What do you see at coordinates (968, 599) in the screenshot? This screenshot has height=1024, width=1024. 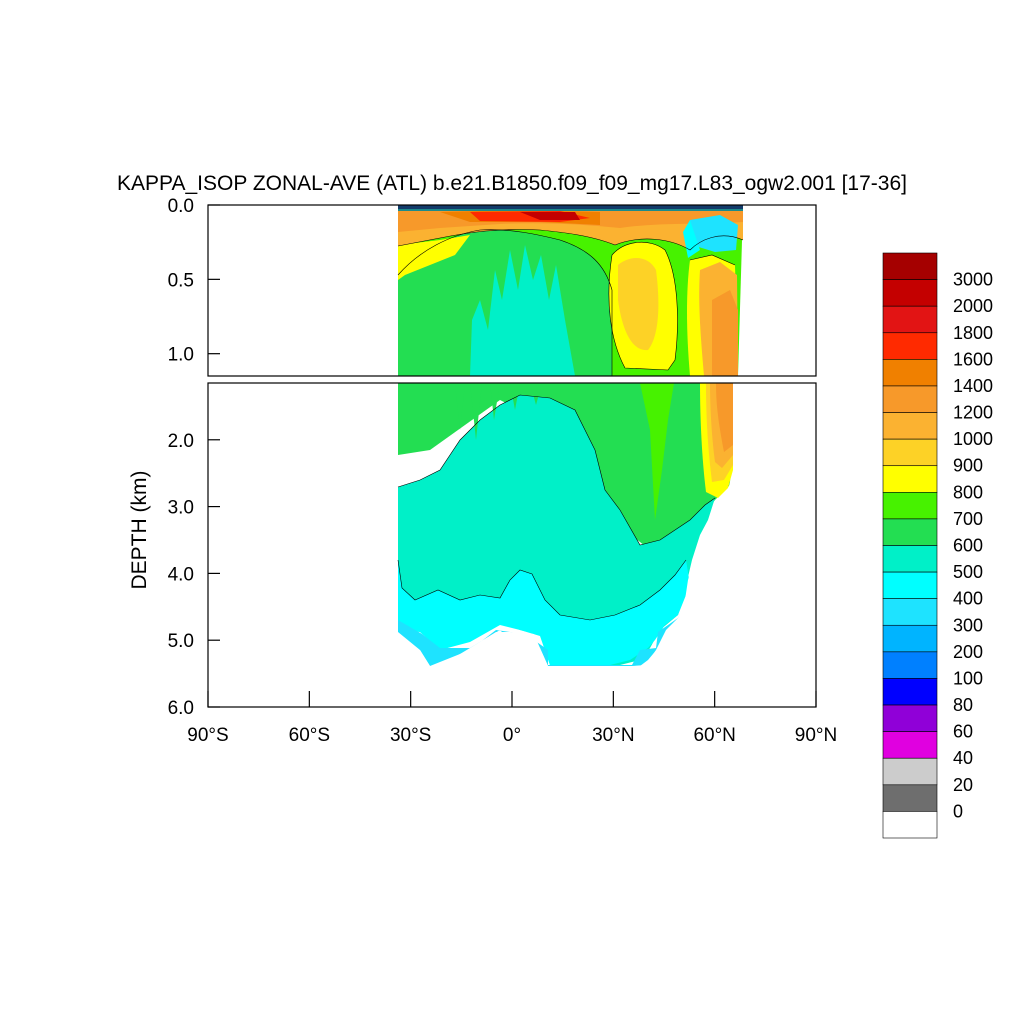 I see `colorbar-label: 400` at bounding box center [968, 599].